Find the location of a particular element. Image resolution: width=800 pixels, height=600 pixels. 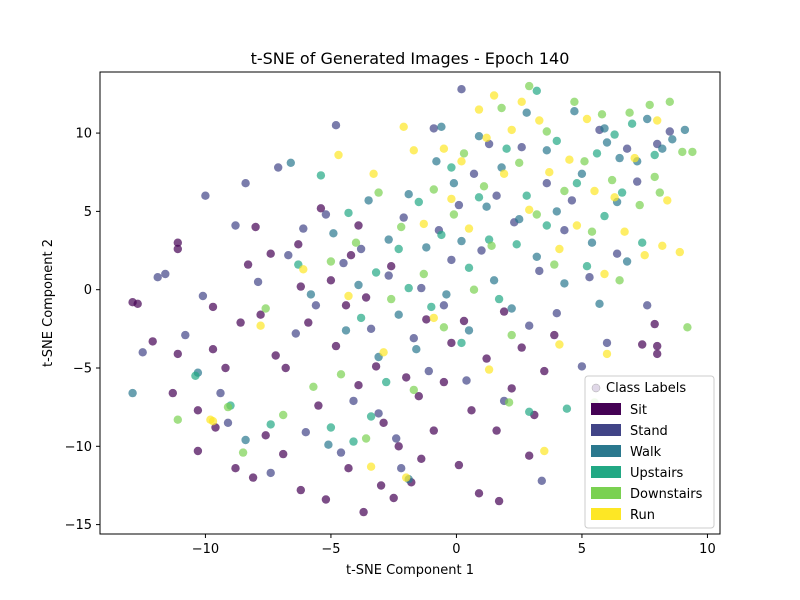

legend-swatch-sit is located at coordinates (606, 409).